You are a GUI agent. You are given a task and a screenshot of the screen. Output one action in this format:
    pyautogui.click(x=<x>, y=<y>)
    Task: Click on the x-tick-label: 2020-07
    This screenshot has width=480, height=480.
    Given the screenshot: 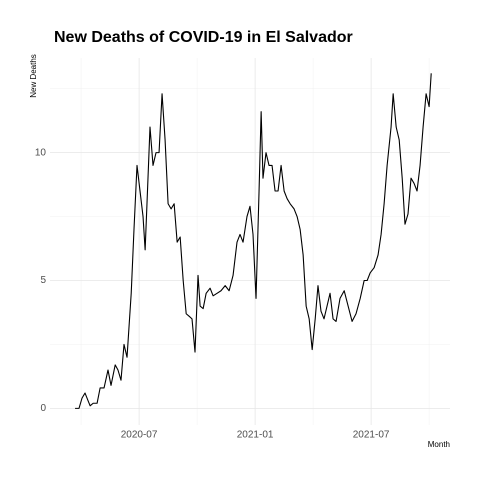 What is the action you would take?
    pyautogui.click(x=139, y=435)
    